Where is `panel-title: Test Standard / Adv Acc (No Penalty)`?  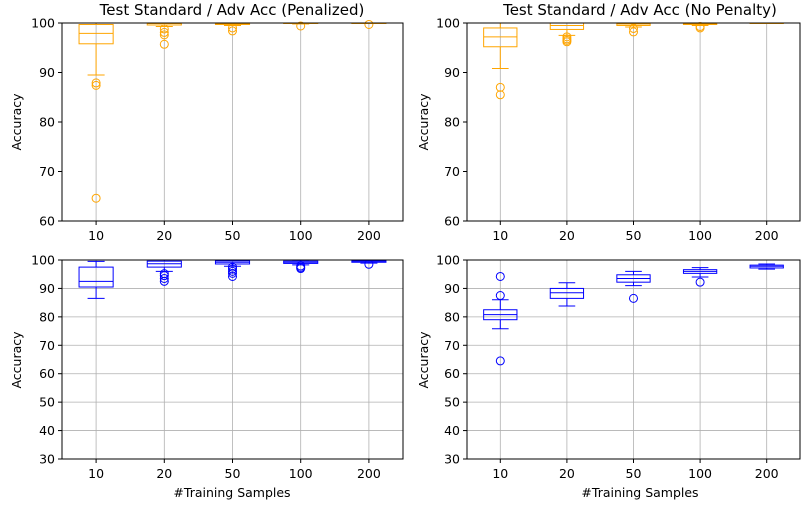 panel-title: Test Standard / Adv Acc (No Penalty) is located at coordinates (639, 10).